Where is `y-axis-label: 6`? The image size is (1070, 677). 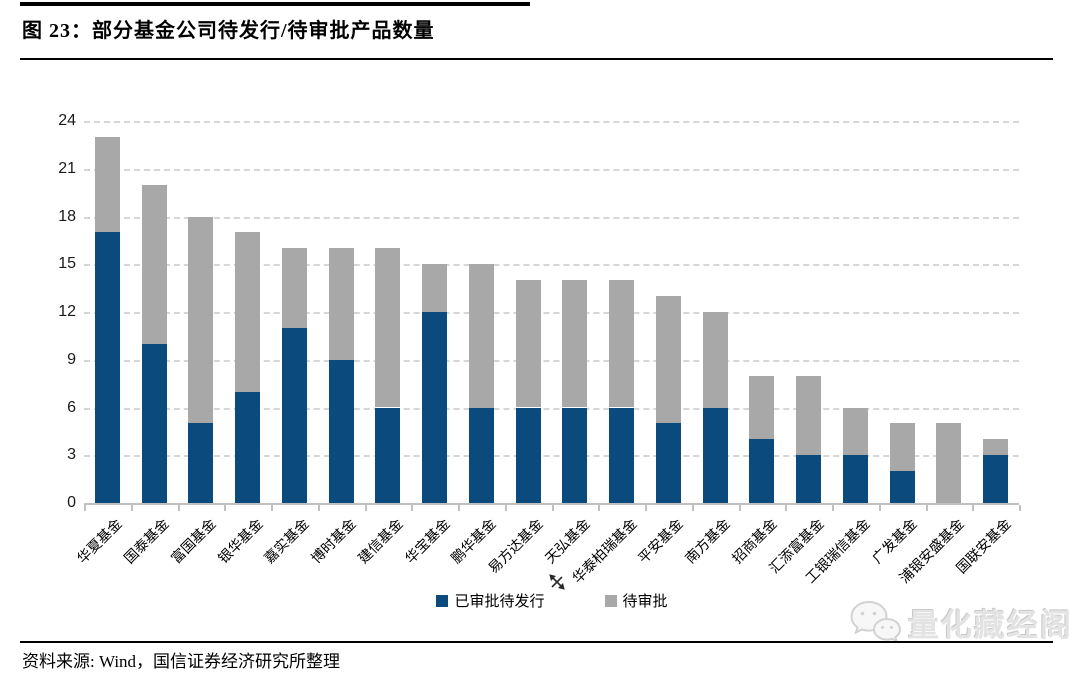
y-axis-label: 6 is located at coordinates (71, 407).